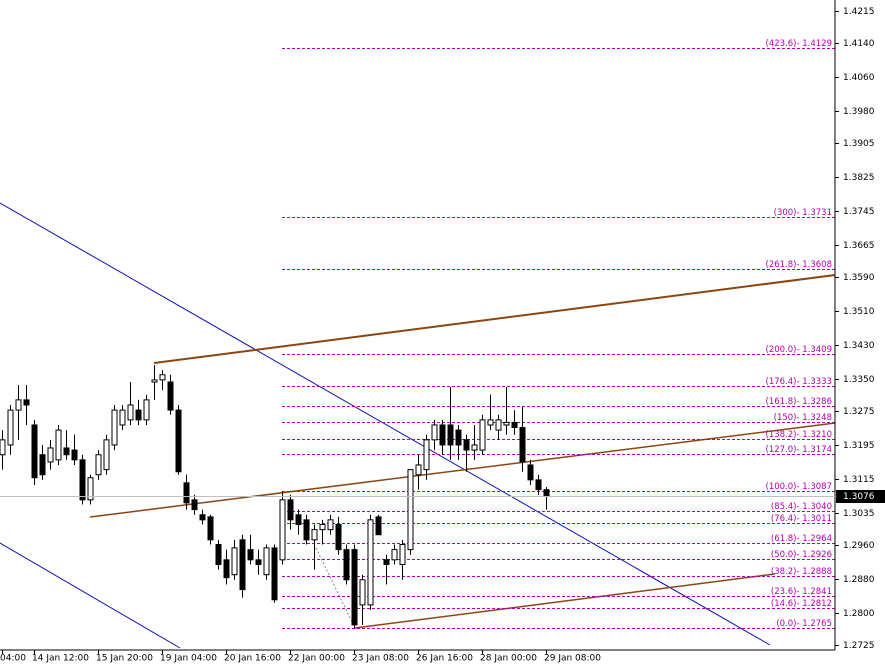 The image size is (885, 668). Describe the element at coordinates (859, 178) in the screenshot. I see `y-tick-label: 1.3825` at that location.